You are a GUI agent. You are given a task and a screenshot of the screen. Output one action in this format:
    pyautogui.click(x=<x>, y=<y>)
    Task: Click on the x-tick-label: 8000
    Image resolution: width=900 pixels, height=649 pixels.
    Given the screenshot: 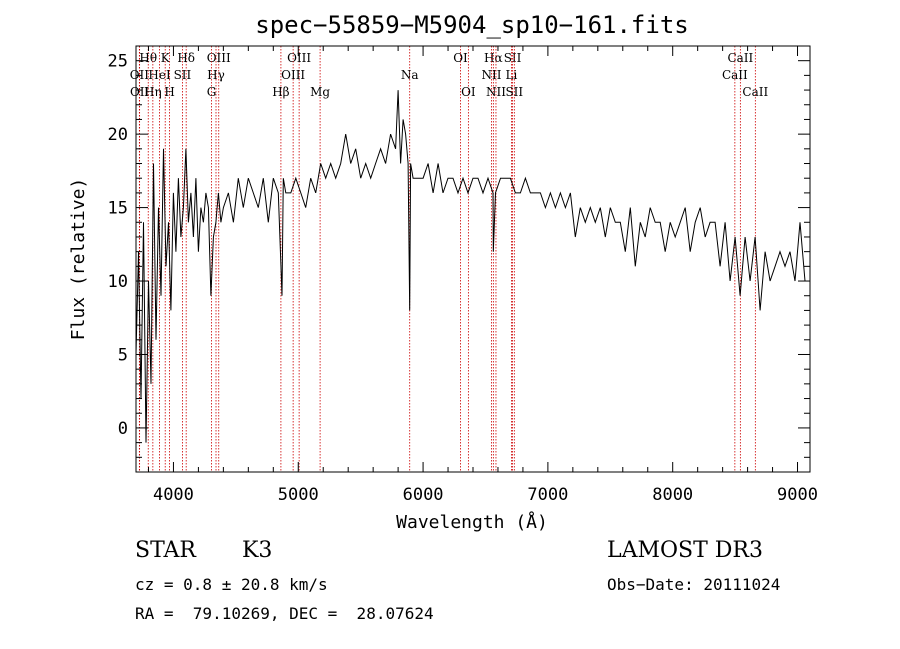 What is the action you would take?
    pyautogui.click(x=672, y=495)
    